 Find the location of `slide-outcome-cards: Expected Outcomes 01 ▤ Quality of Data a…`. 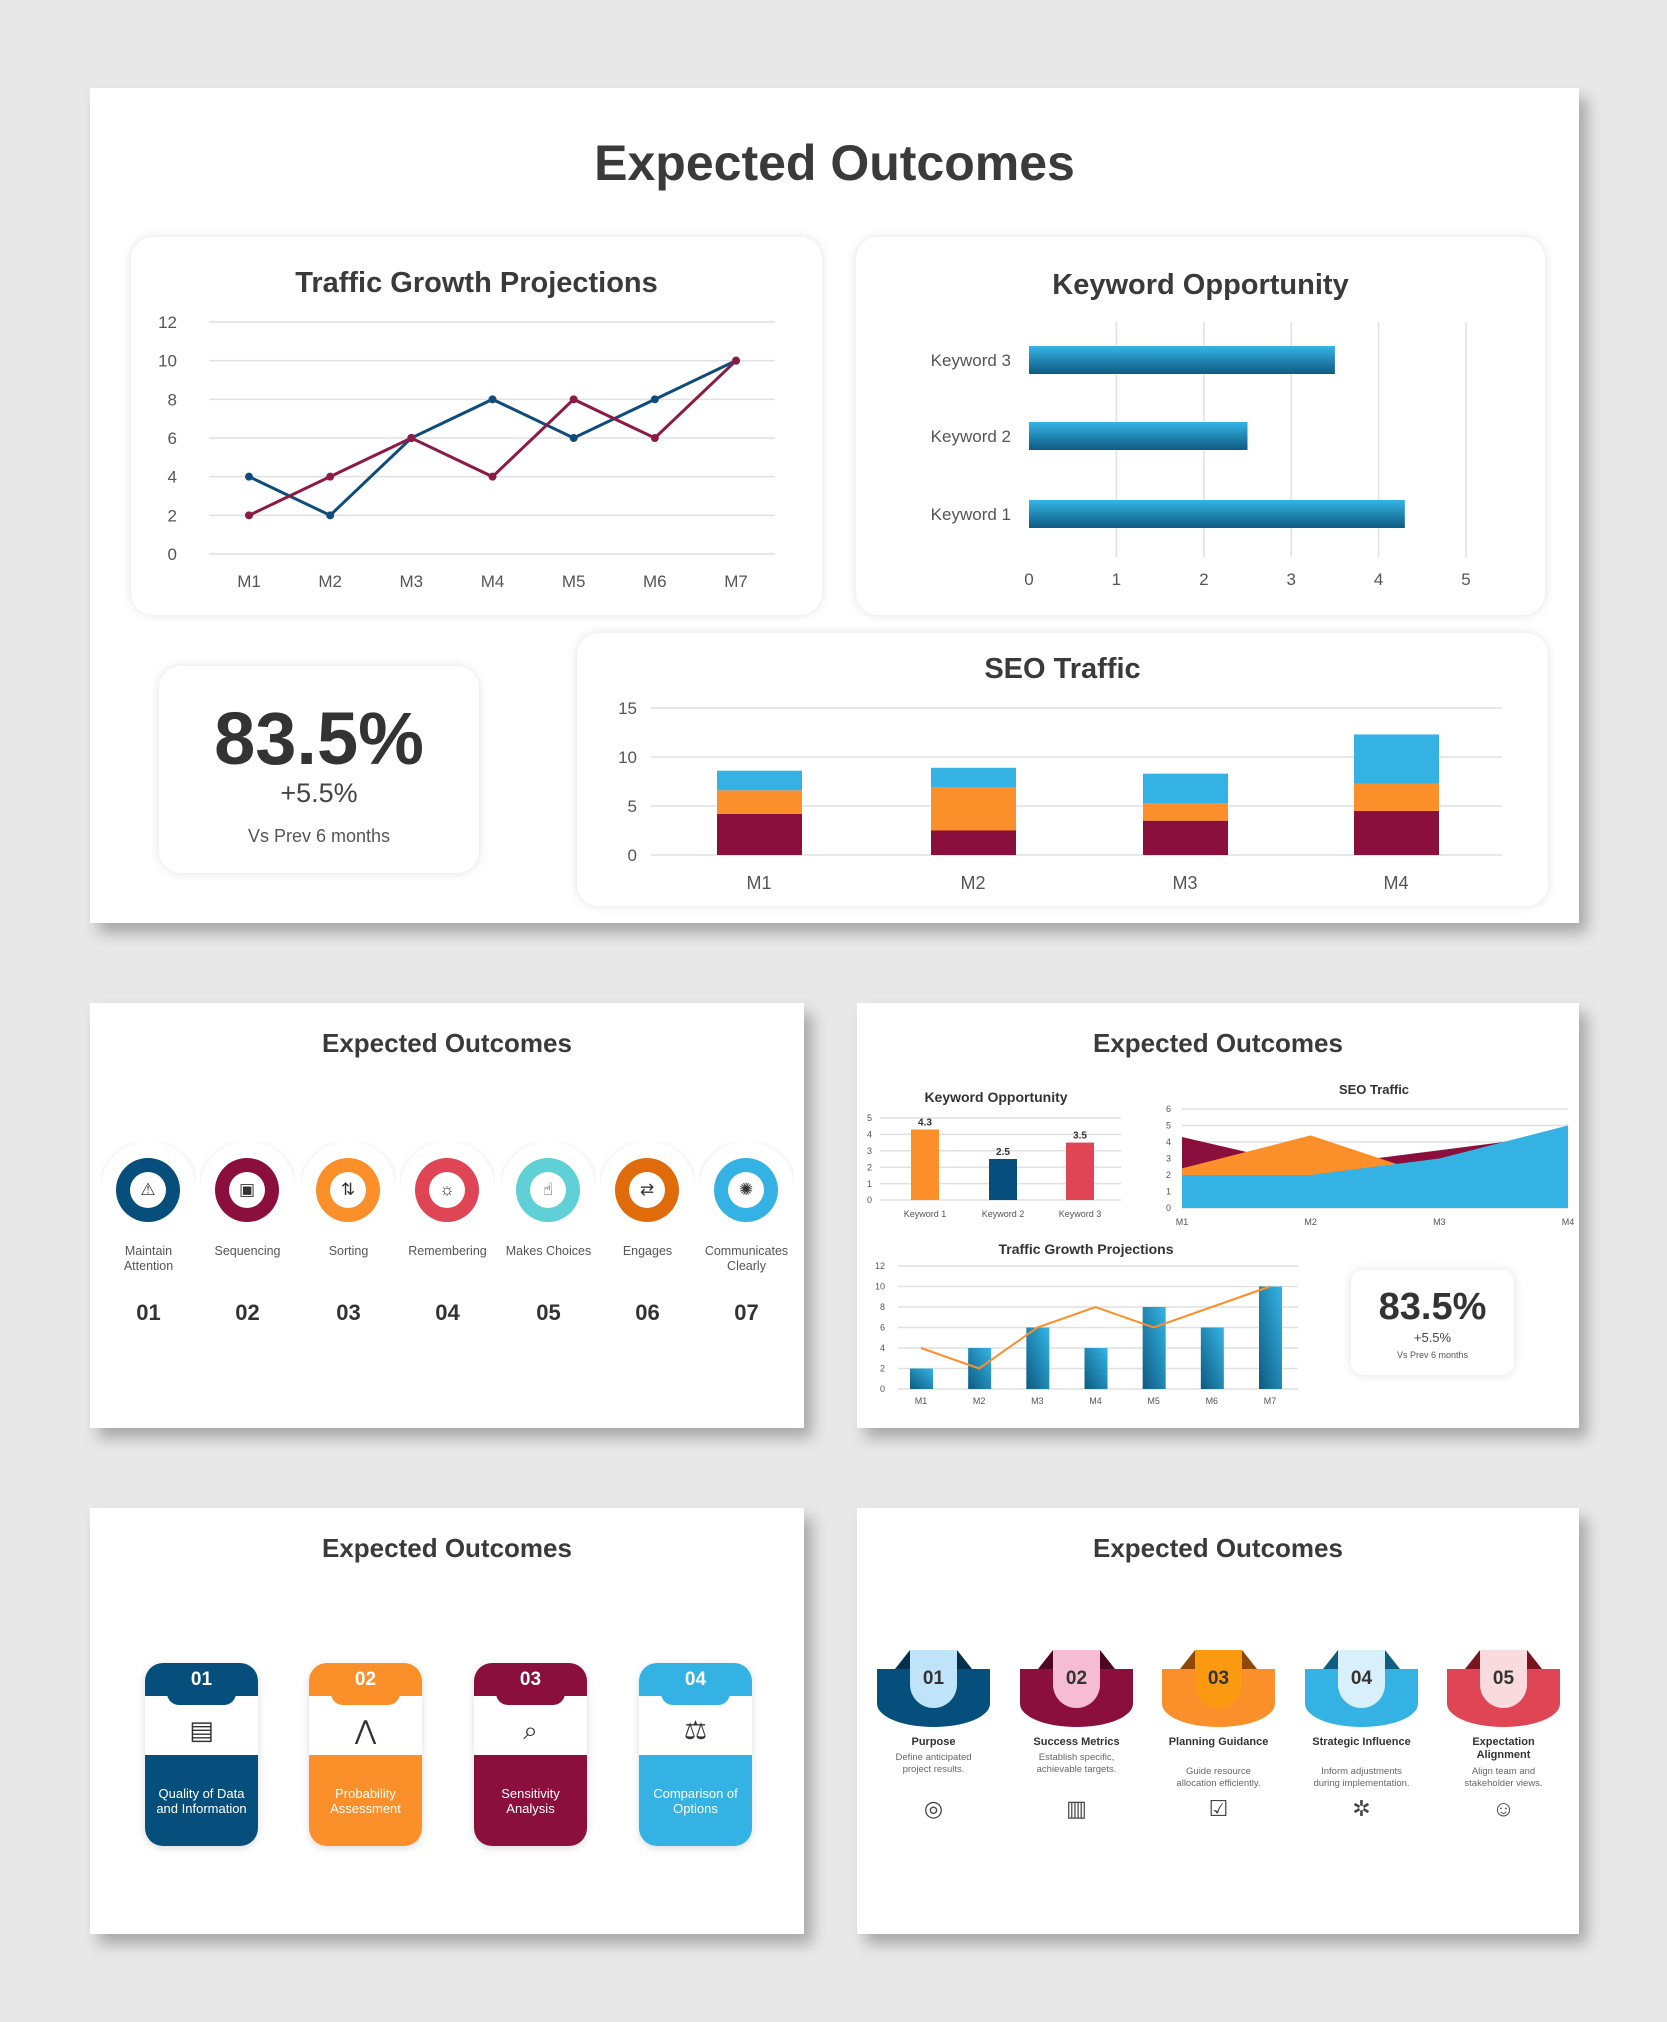

slide-outcome-cards: Expected Outcomes 01 ▤ Quality of Data a… is located at coordinates (447, 1721).